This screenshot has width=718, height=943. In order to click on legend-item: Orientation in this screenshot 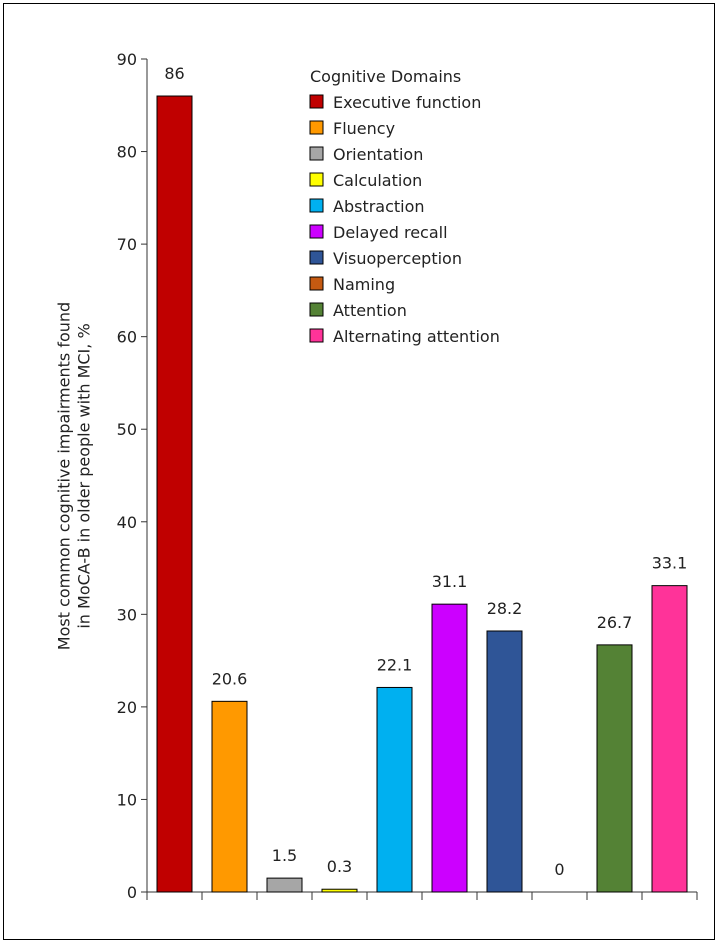, I will do `click(366, 154)`.